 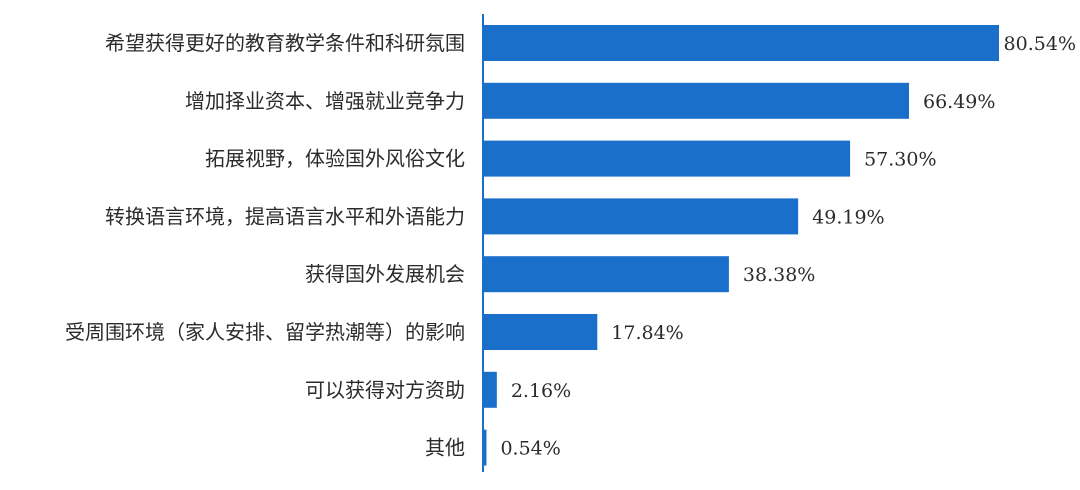 What do you see at coordinates (285, 43) in the screenshot?
I see `category-label: 希望获得更好的教育教学条件和科研氛围` at bounding box center [285, 43].